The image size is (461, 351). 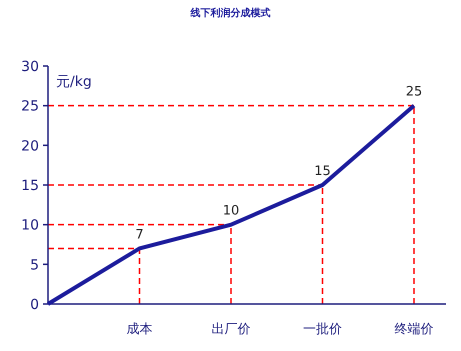 What do you see at coordinates (322, 329) in the screenshot?
I see `x-tick-label: 一批价` at bounding box center [322, 329].